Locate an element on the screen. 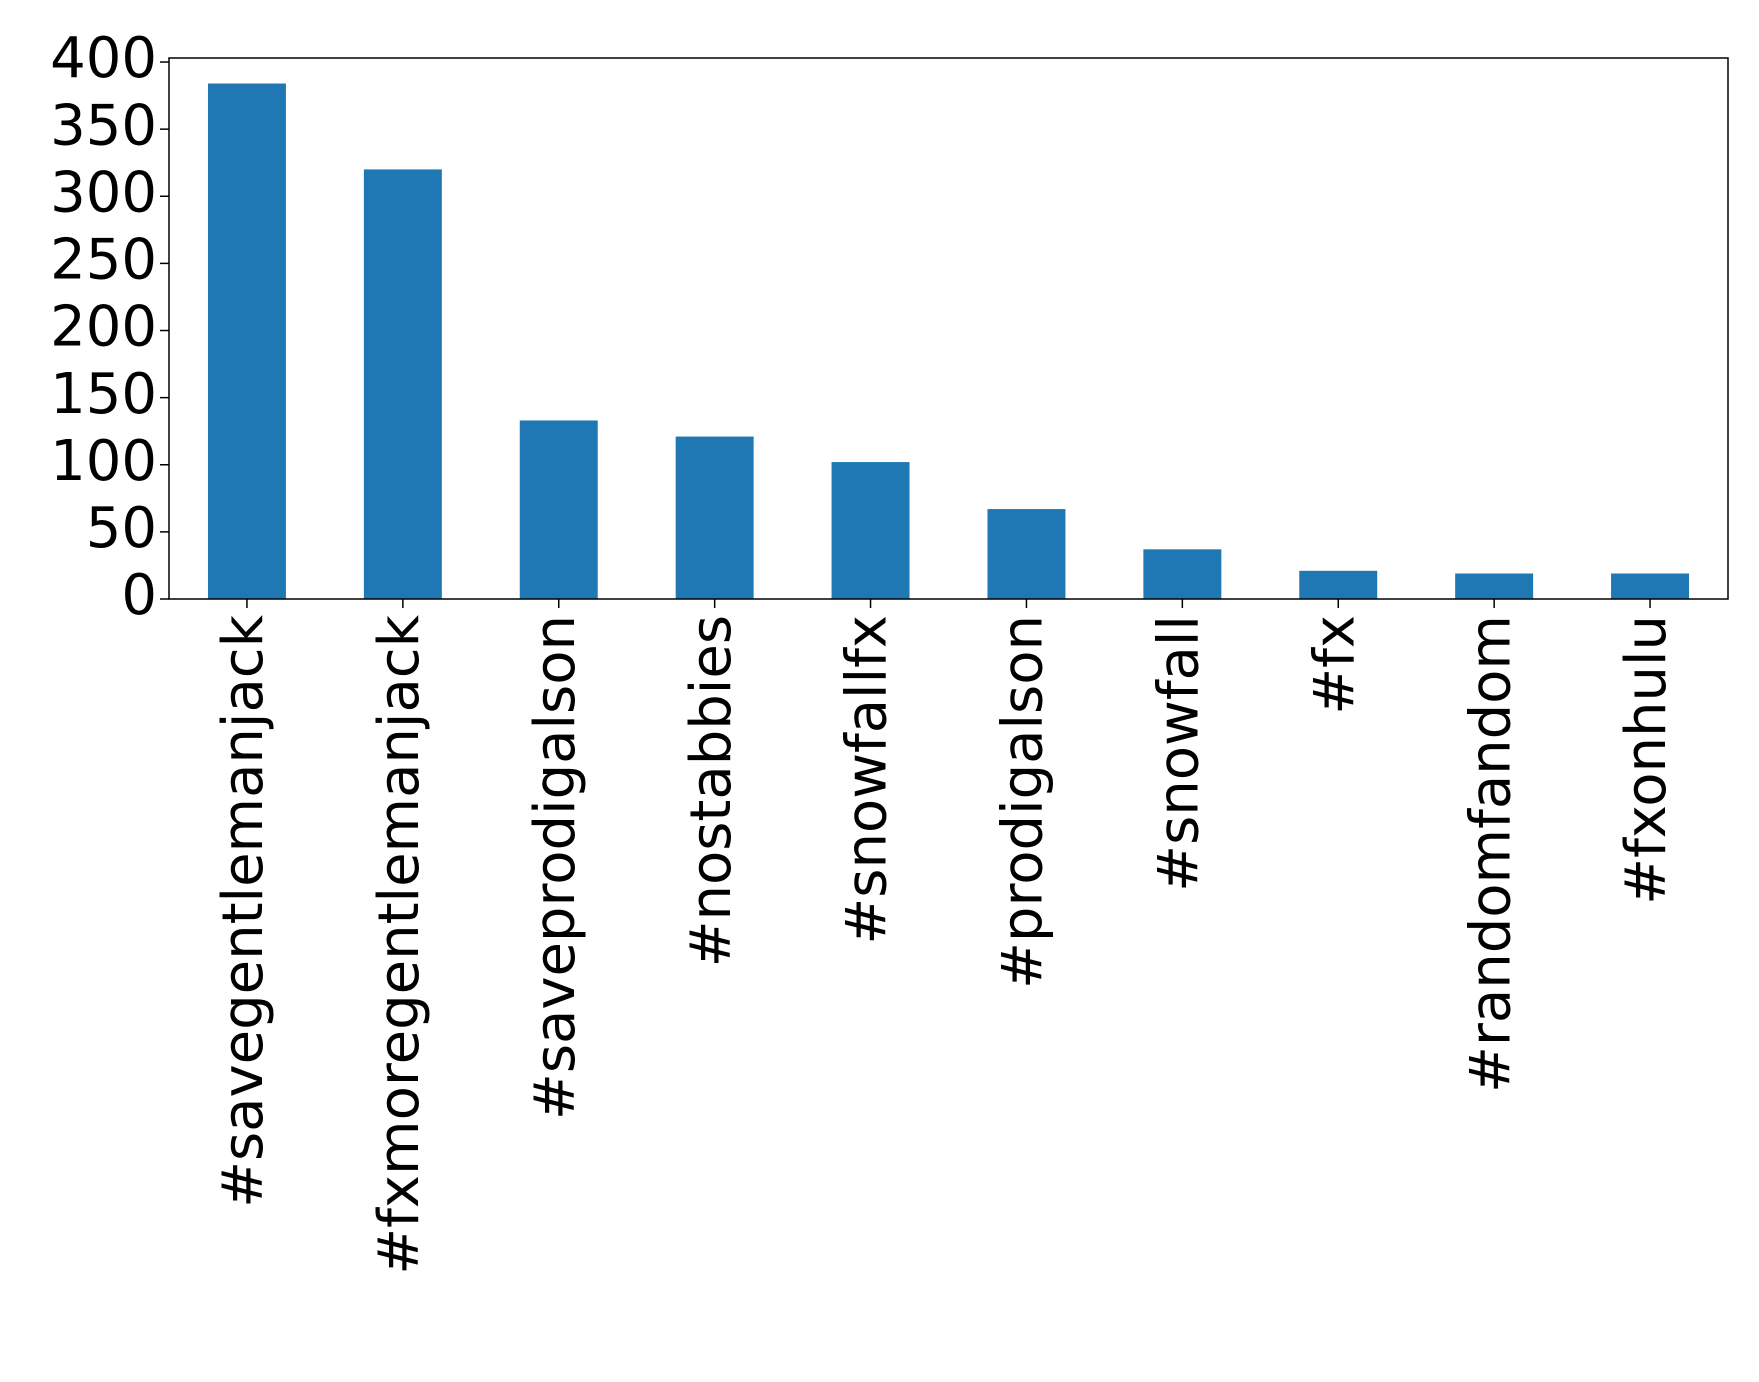 The image size is (1759, 1382). y-tick-label: 350 is located at coordinates (103, 125).